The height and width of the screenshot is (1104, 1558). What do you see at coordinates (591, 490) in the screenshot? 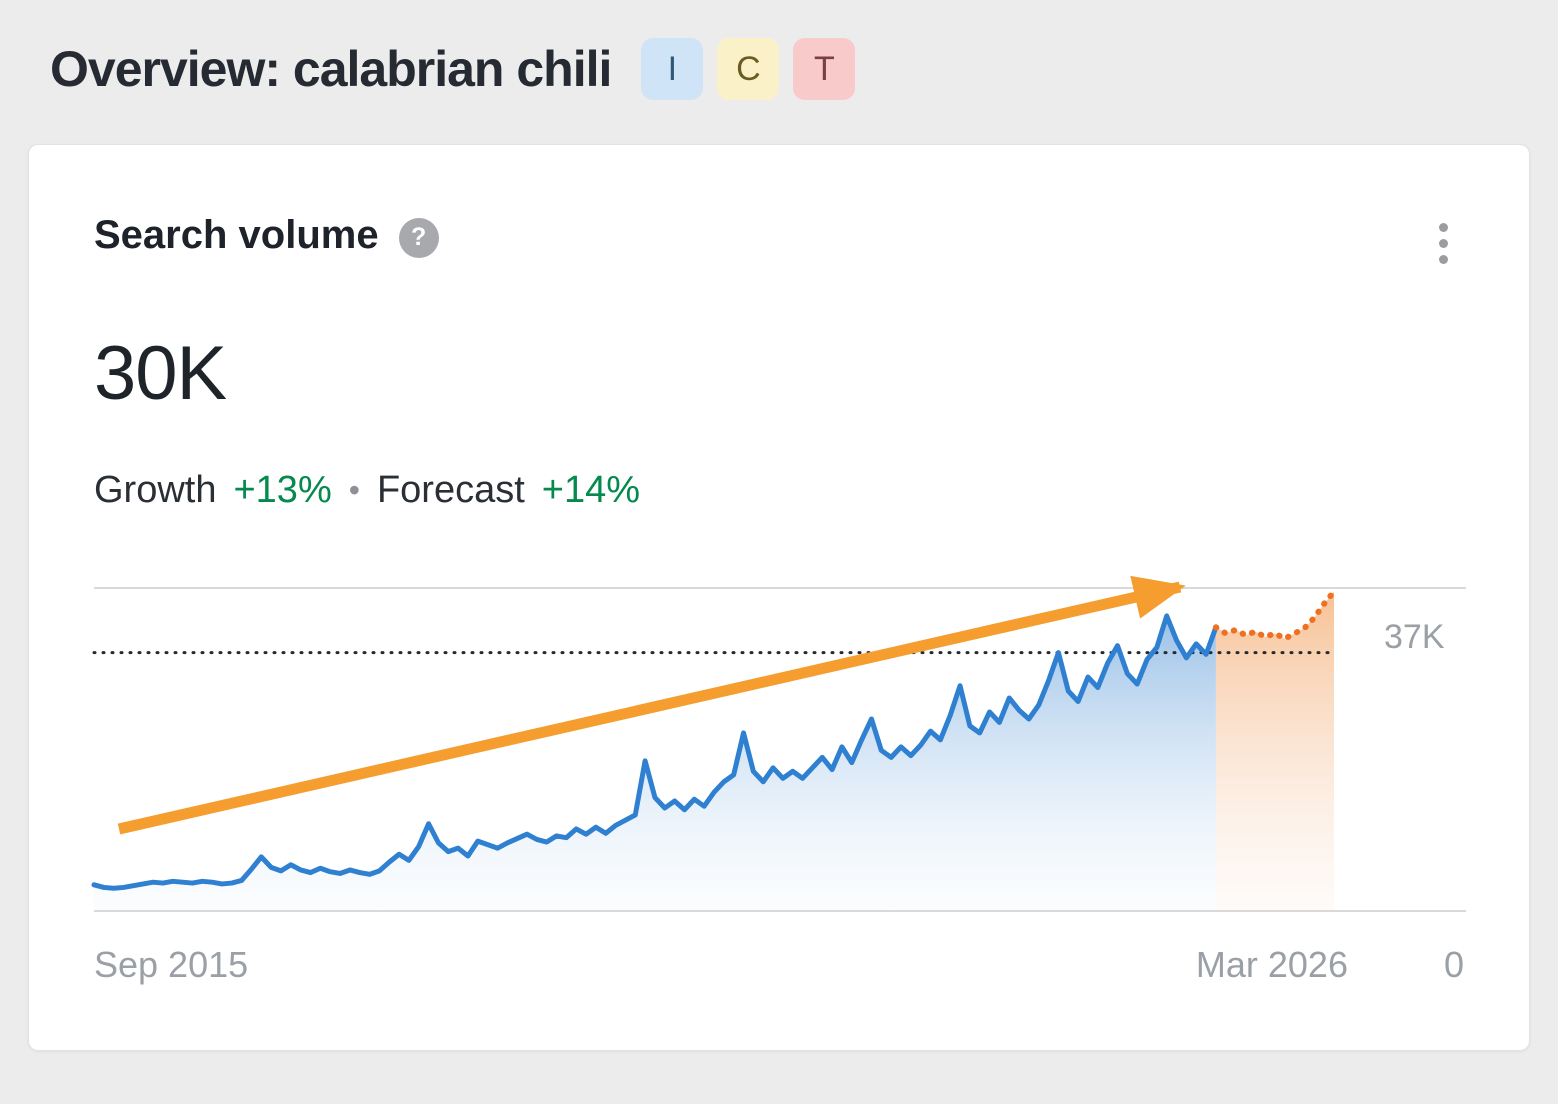
I see `forecast-value: +14%` at bounding box center [591, 490].